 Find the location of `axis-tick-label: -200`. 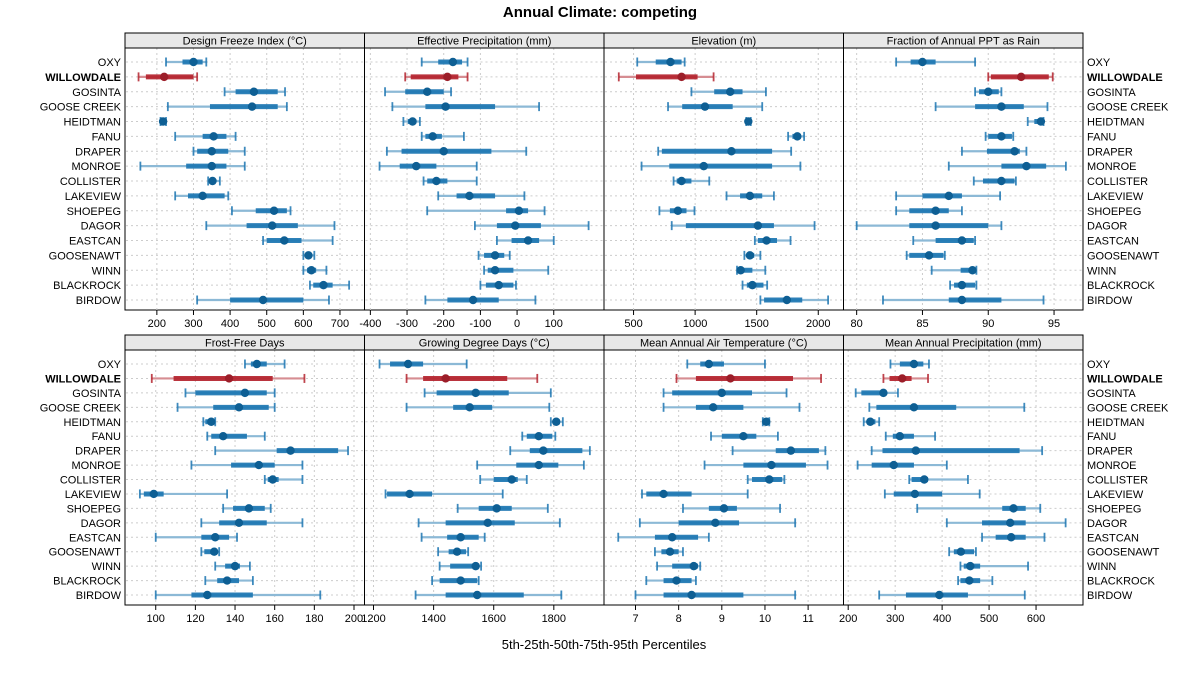

axis-tick-label: -200 is located at coordinates (444, 324).